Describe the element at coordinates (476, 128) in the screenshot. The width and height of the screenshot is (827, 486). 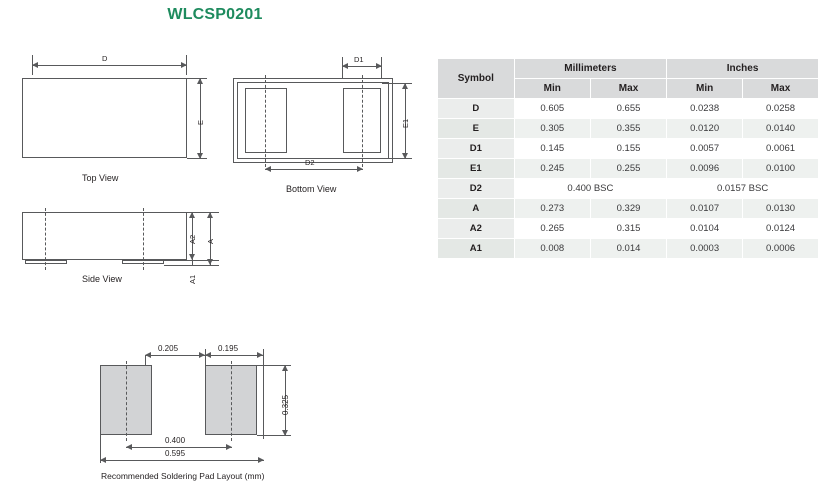
I see `table-cell-symbol: E` at that location.